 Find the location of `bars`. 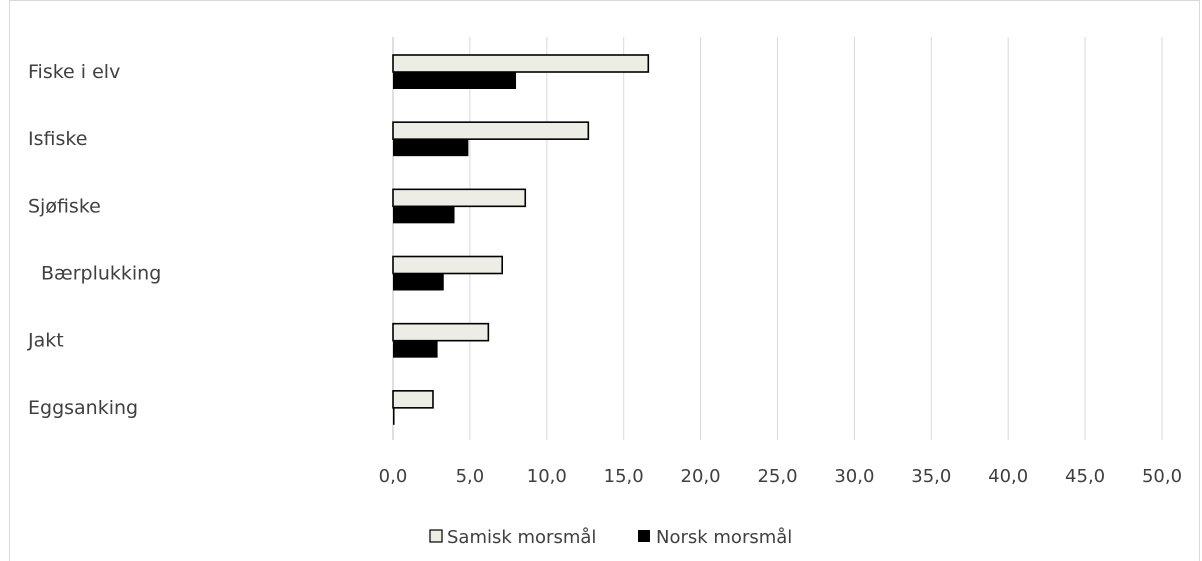

bars is located at coordinates (521, 239).